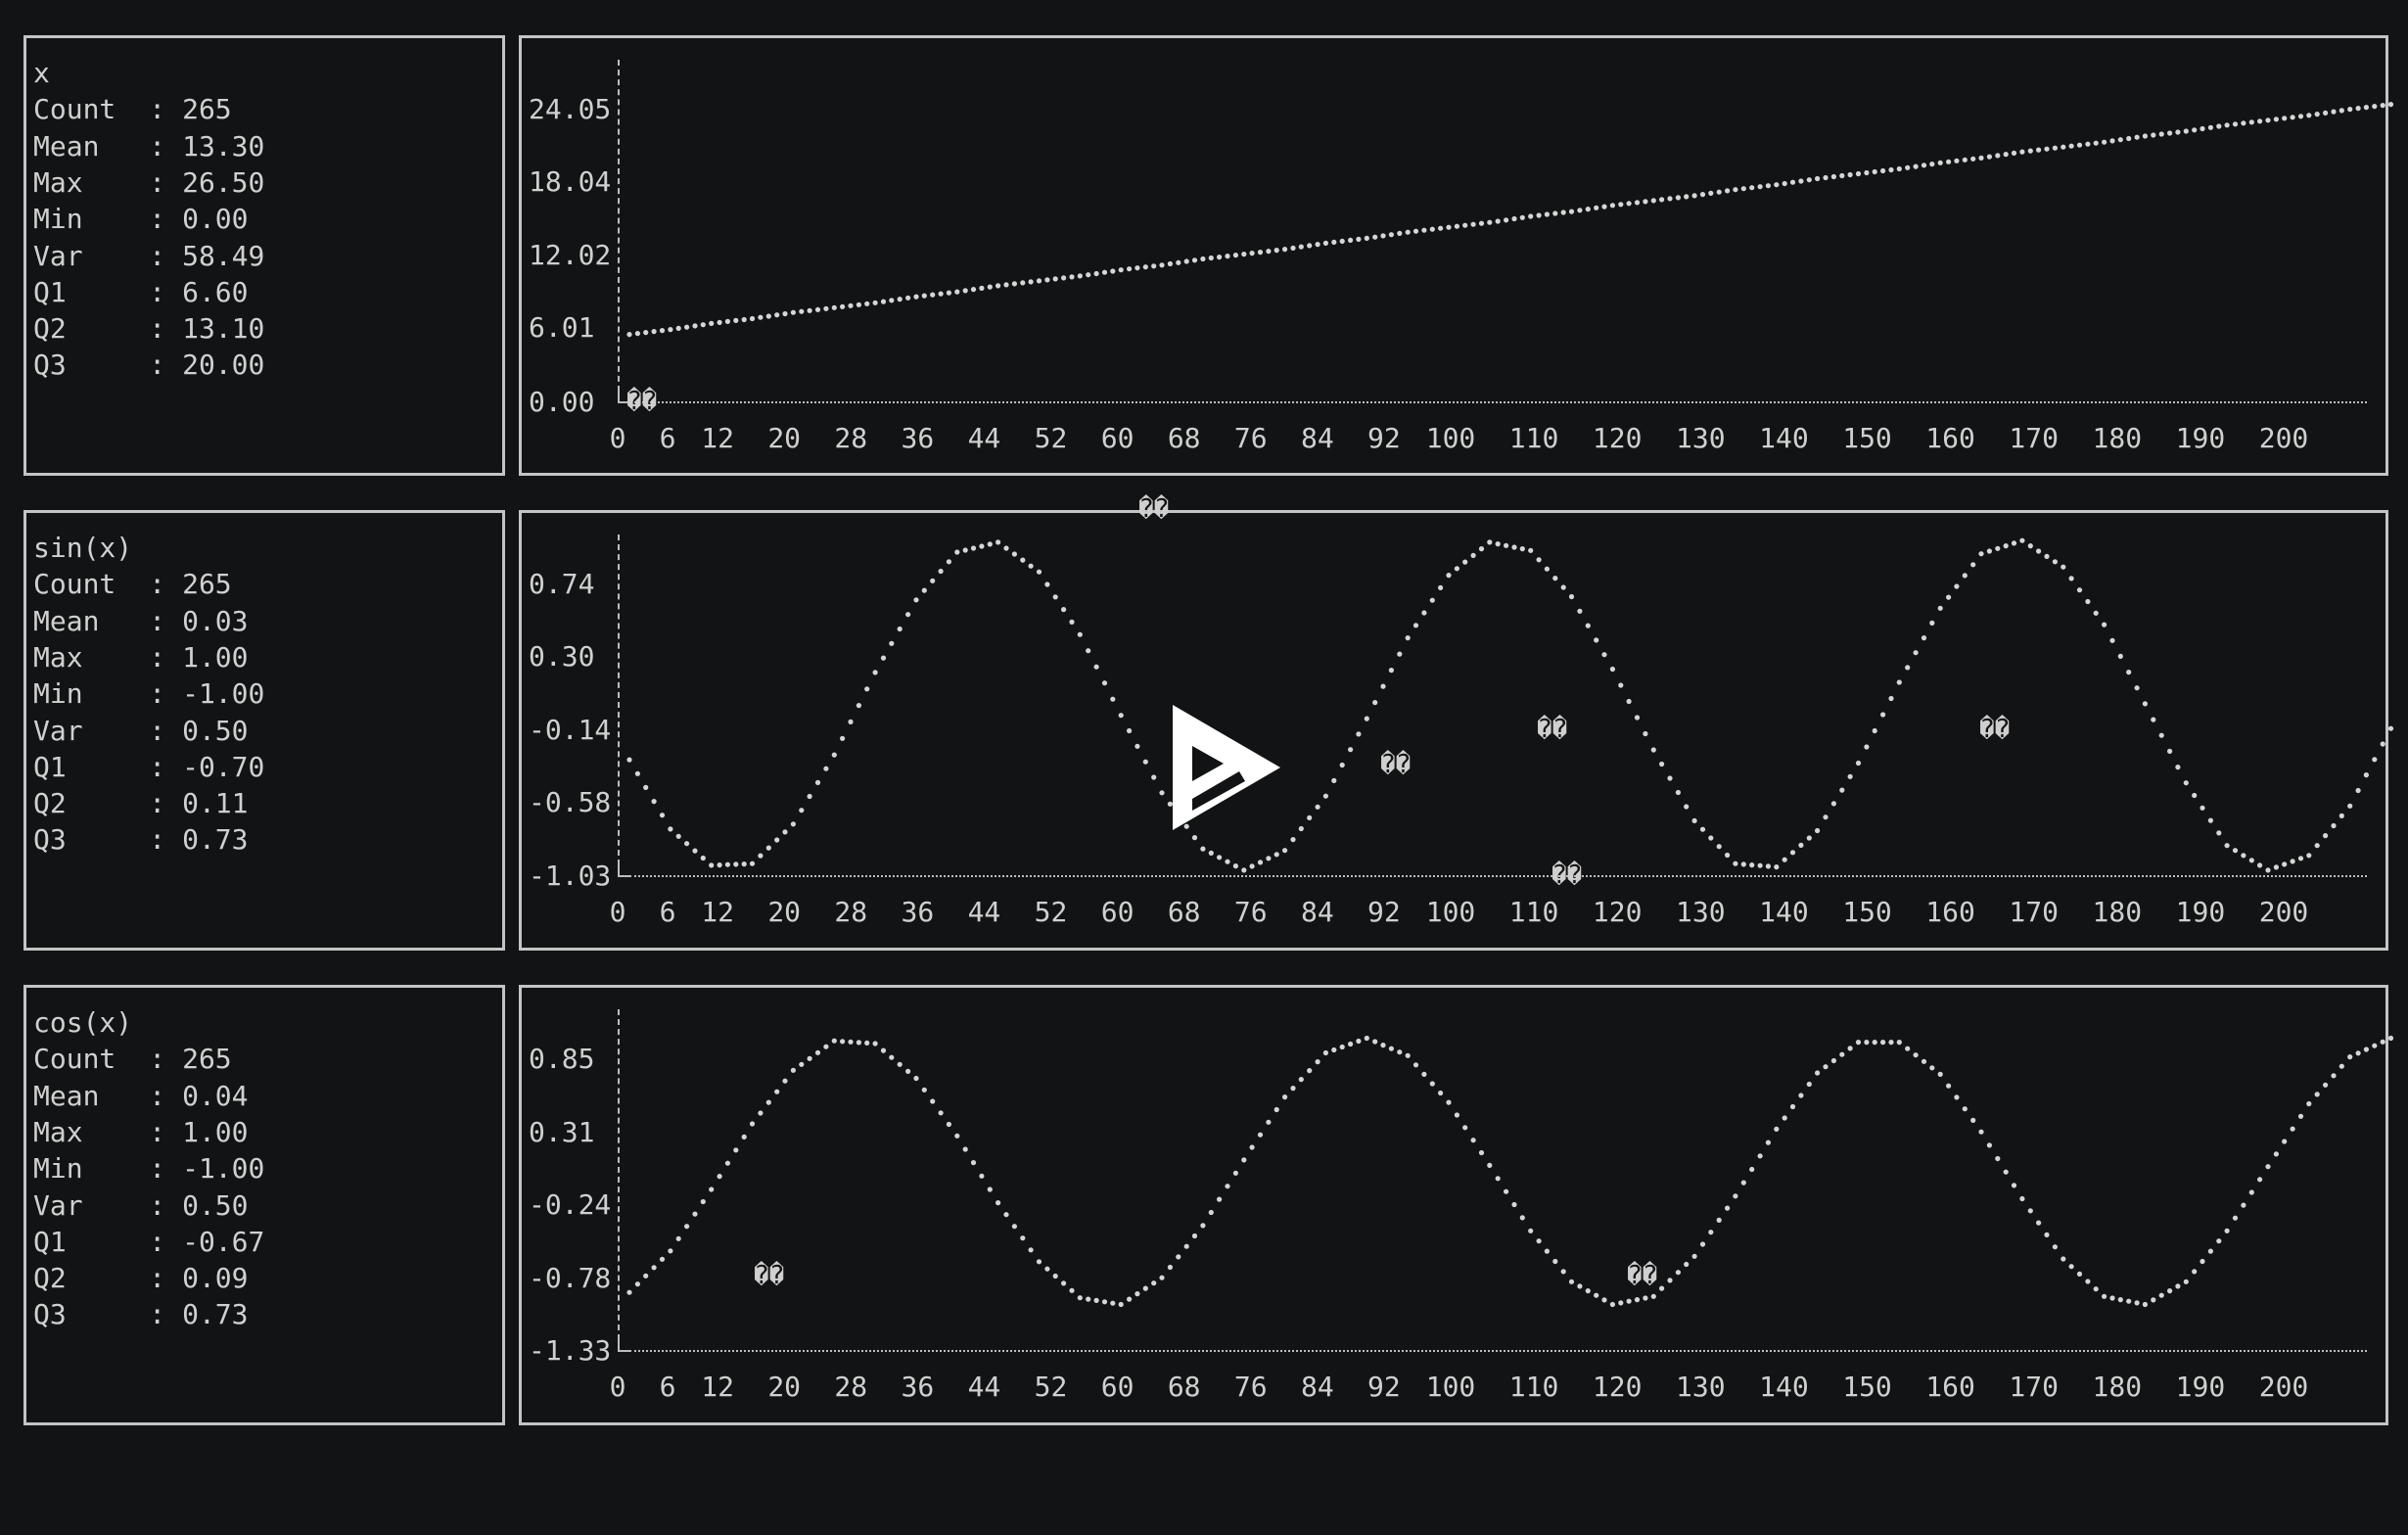  Describe the element at coordinates (215, 1314) in the screenshot. I see `stat-value: 0.73` at that location.